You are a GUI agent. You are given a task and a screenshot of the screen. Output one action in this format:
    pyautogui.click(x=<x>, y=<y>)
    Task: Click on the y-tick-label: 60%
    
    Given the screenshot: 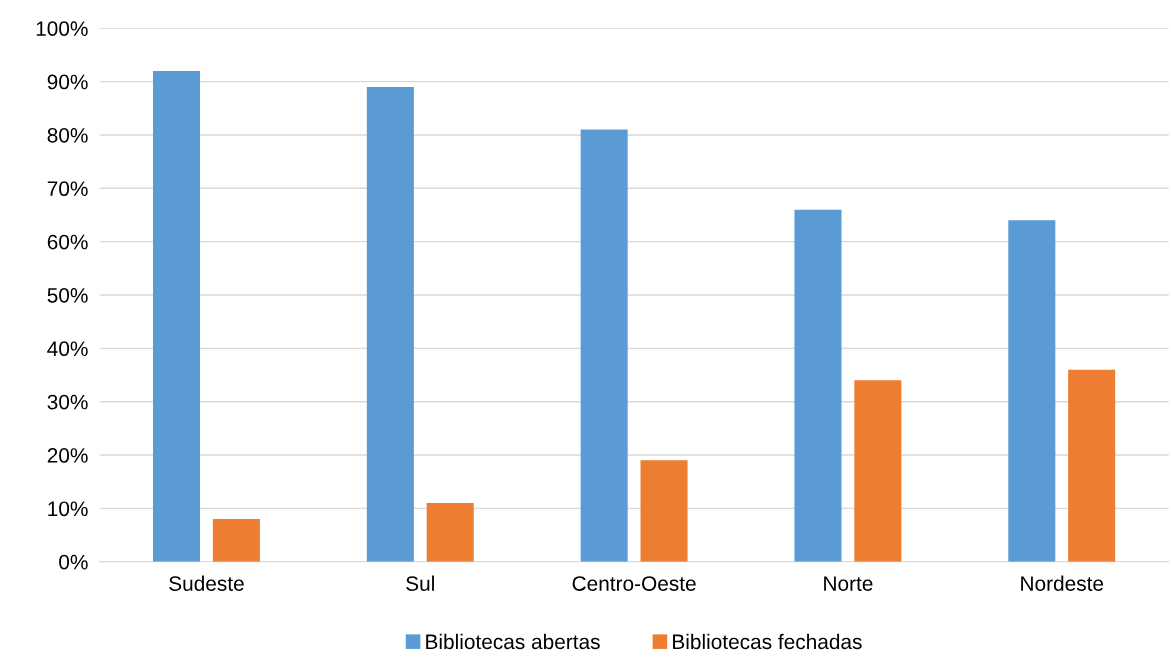 What is the action you would take?
    pyautogui.click(x=67, y=242)
    